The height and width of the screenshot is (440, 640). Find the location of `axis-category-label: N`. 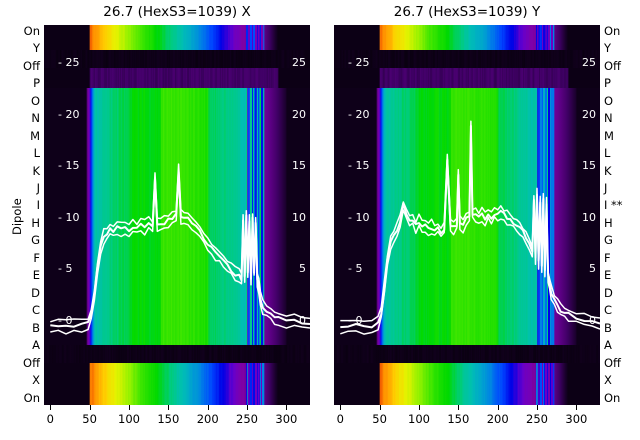

axis-category-label: N is located at coordinates (35, 118).